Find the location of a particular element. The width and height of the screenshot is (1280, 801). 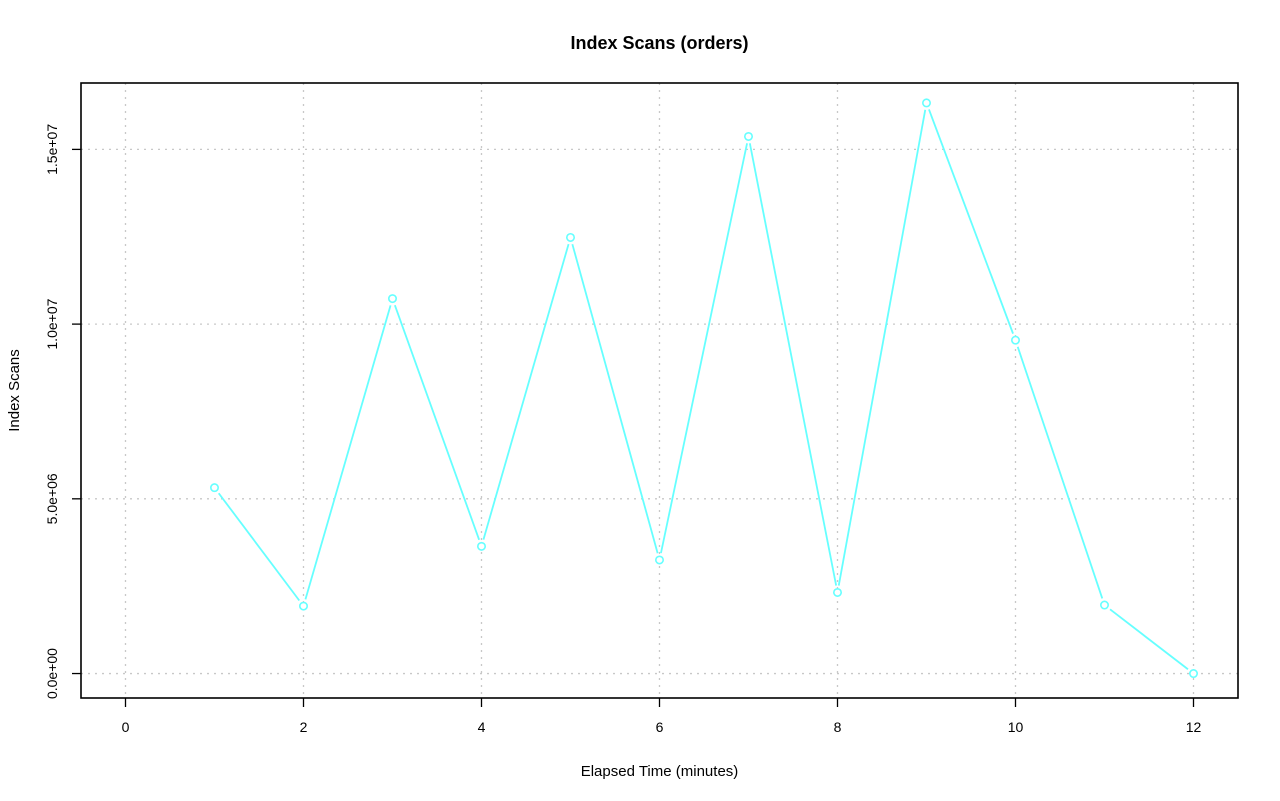

chart-title: Index Scans (orders) is located at coordinates (659, 43).